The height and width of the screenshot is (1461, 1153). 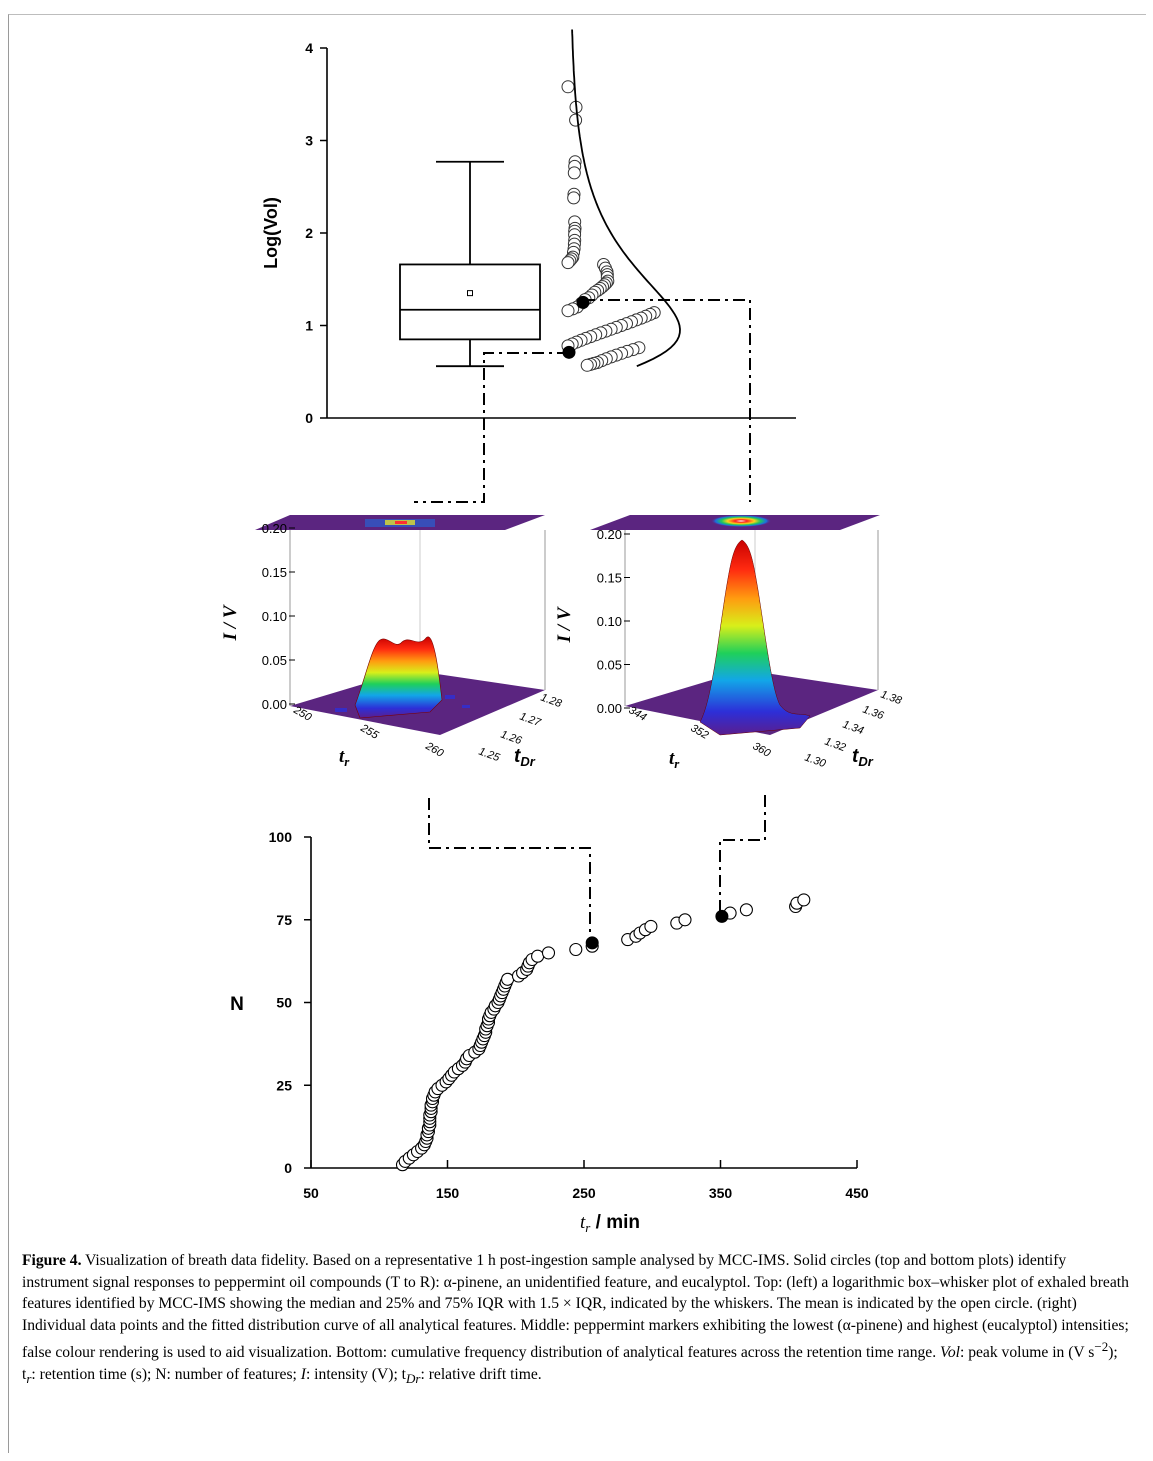 I want to click on bottom-x-ticks: 50 150 250 350 450, so click(x=586, y=1180).